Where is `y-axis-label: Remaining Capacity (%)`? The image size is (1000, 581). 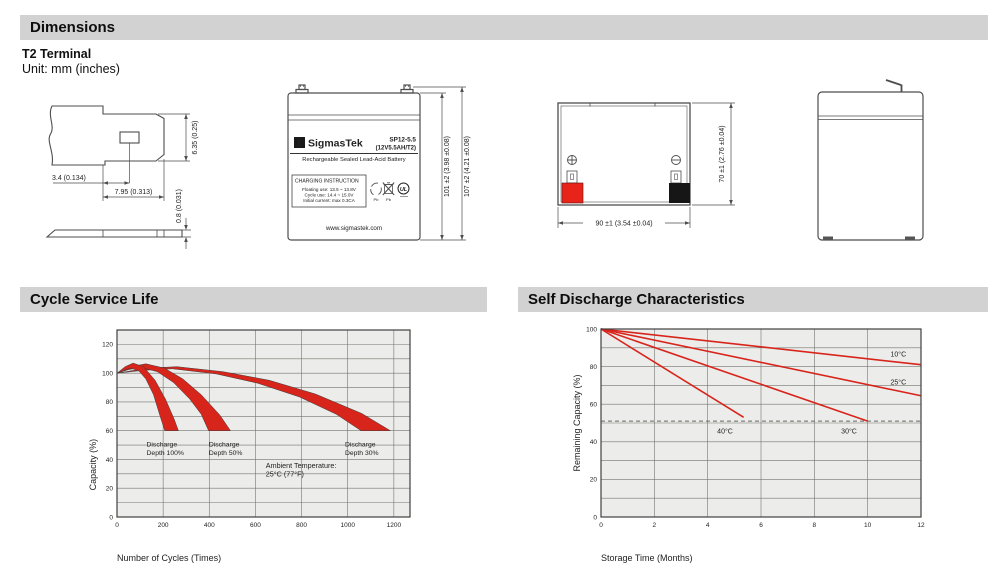 y-axis-label: Remaining Capacity (%) is located at coordinates (577, 422).